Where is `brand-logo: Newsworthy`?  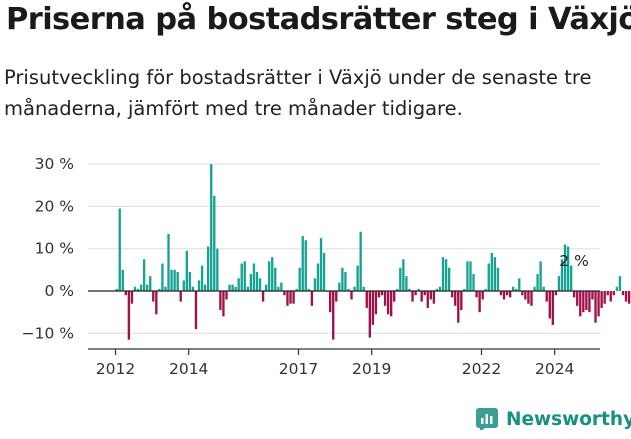 brand-logo: Newsworthy is located at coordinates (553, 419).